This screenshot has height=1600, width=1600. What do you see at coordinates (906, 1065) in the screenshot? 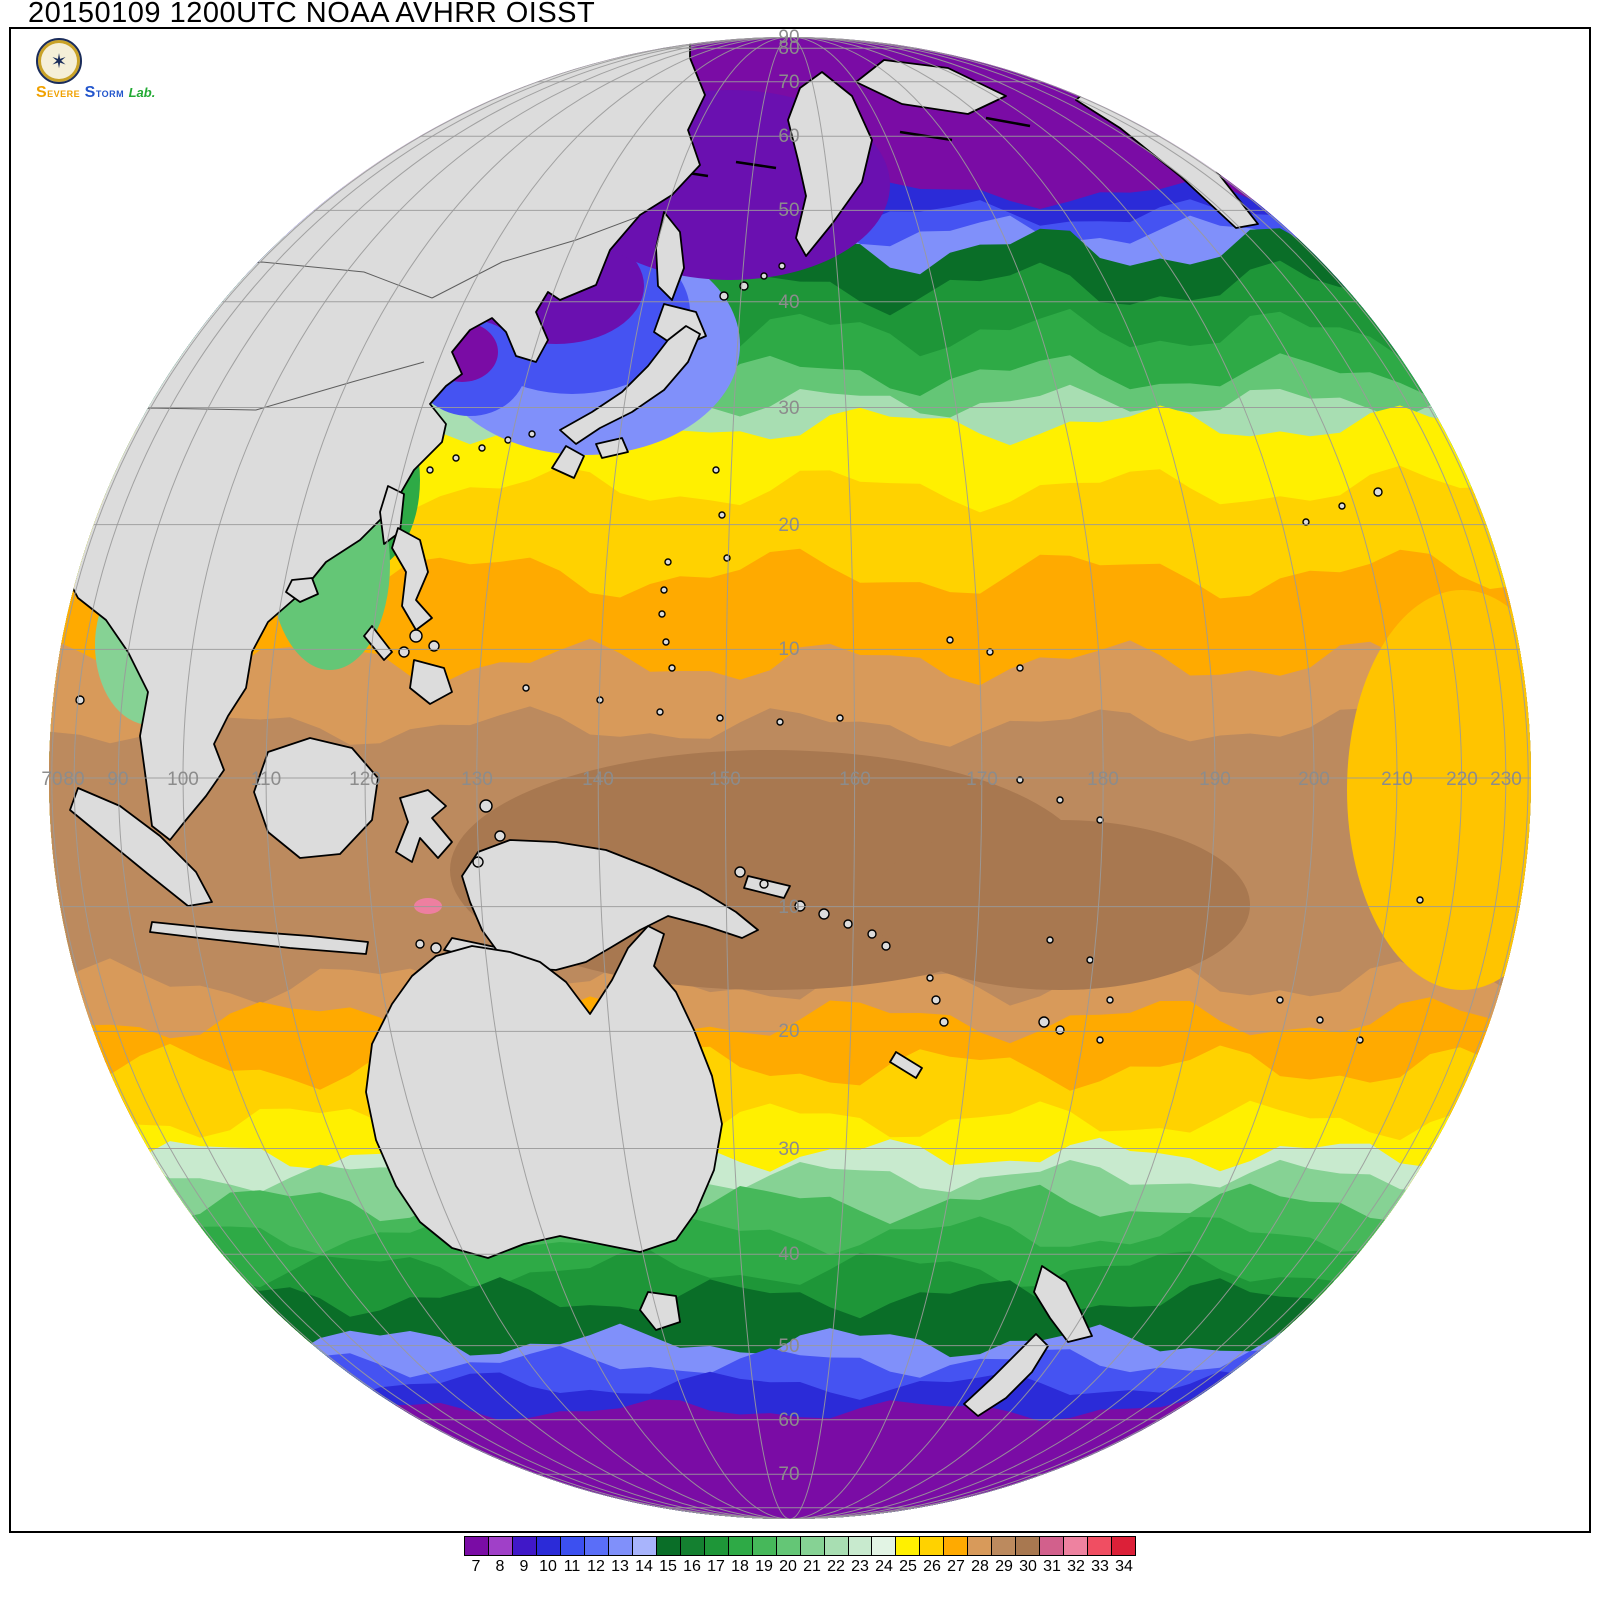
I see `land-new-caledonia` at bounding box center [906, 1065].